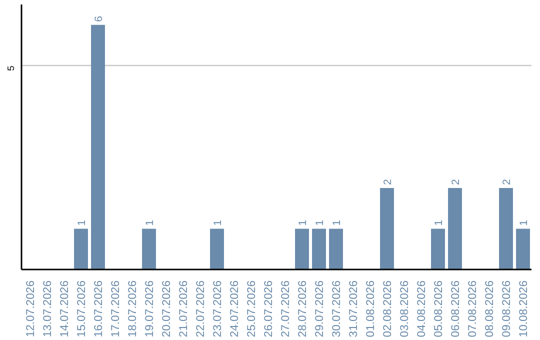  Describe the element at coordinates (184, 309) in the screenshot. I see `x-tick-label: 21.07.2026` at that location.